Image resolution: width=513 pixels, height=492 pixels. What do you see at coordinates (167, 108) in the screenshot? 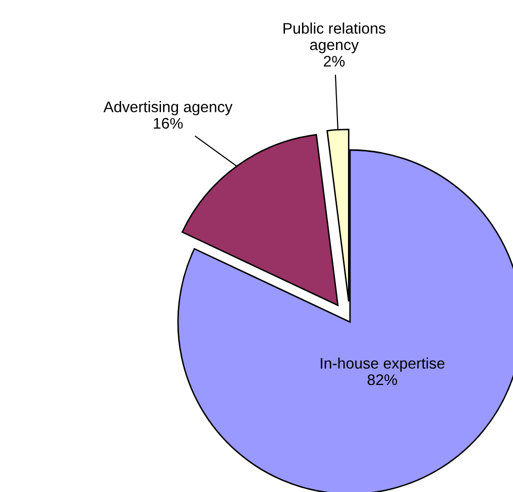
I see `slice-label: Advertising agency` at bounding box center [167, 108].